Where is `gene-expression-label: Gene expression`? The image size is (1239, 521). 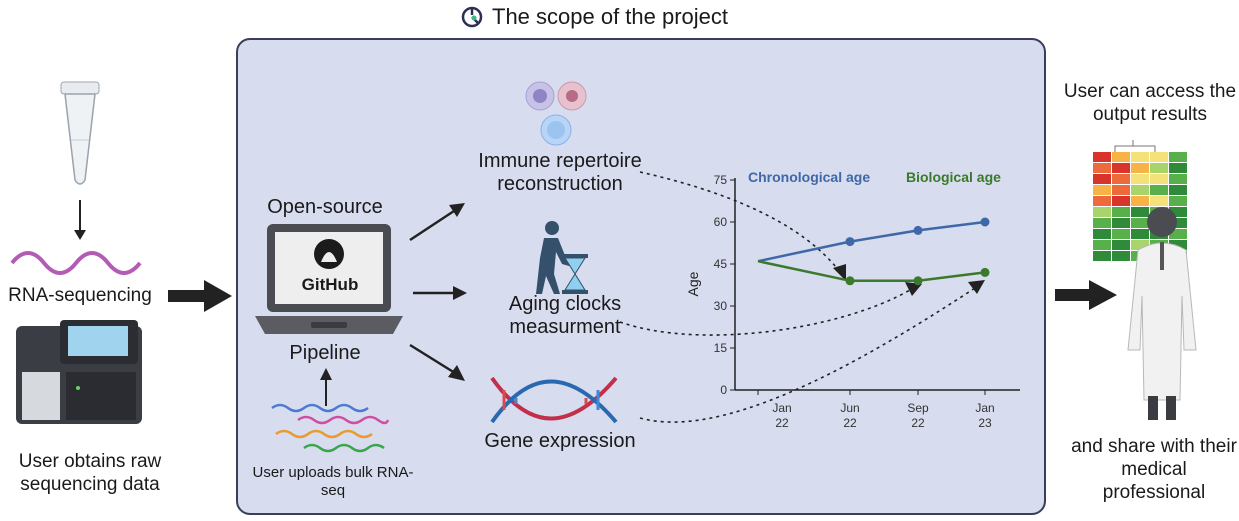
gene-expression-label: Gene expression is located at coordinates (560, 441).